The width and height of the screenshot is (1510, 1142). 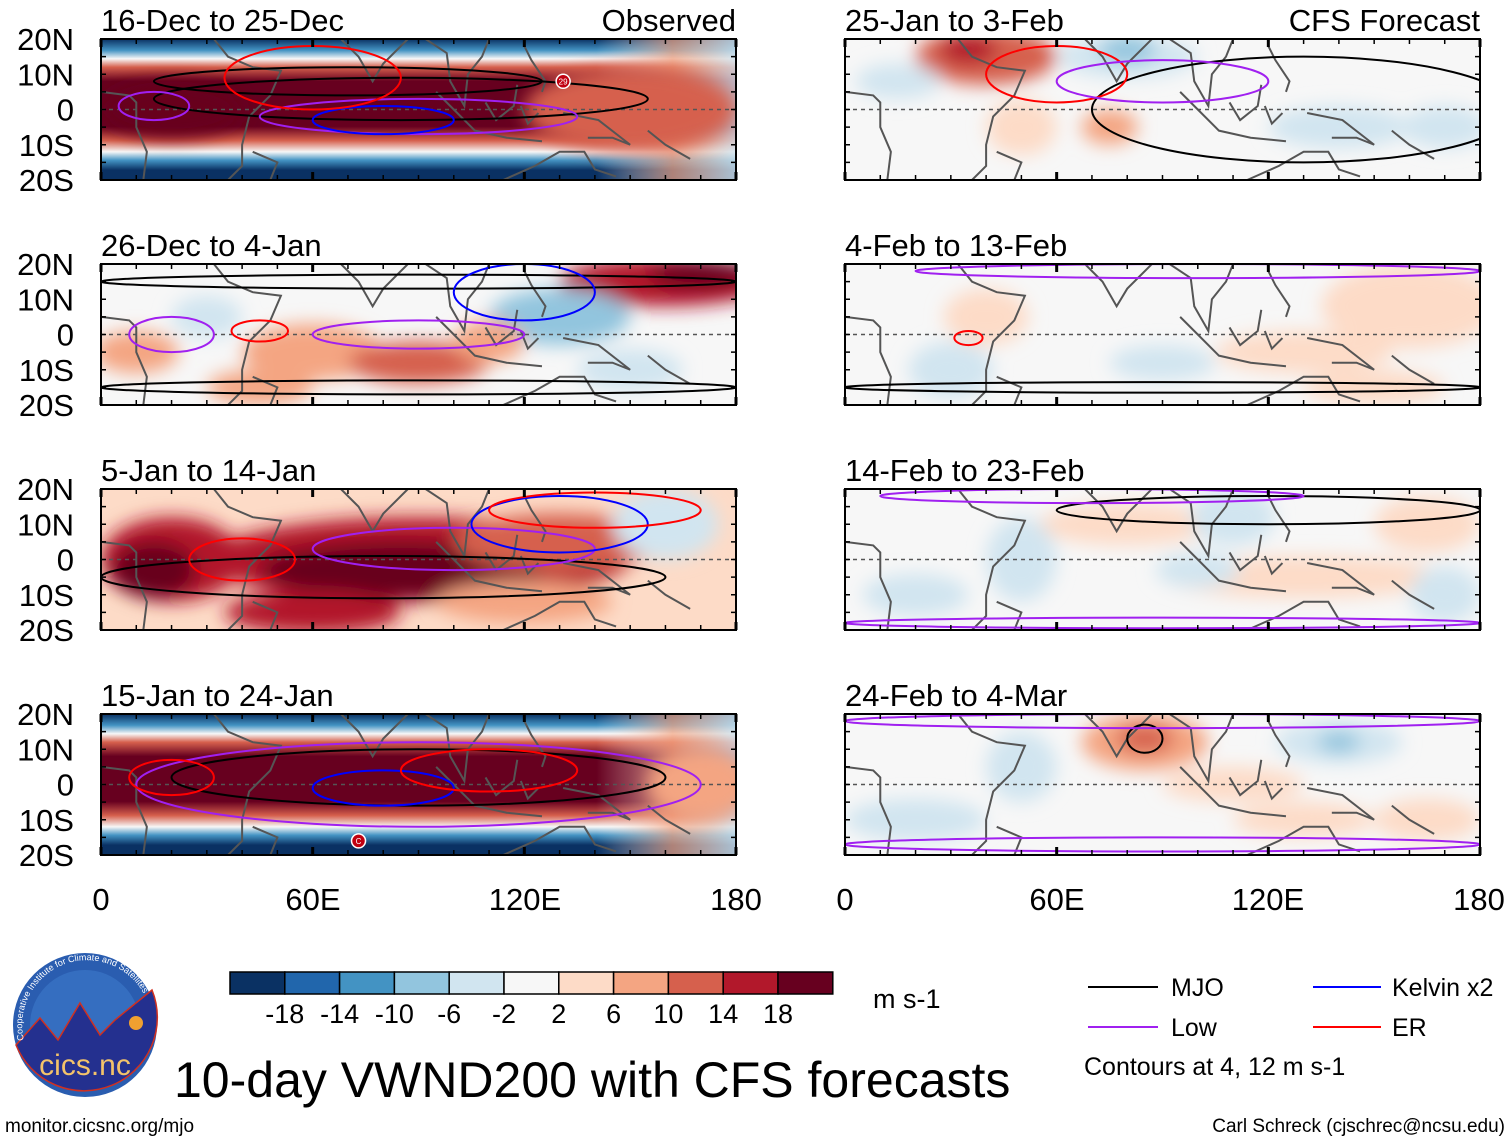 What do you see at coordinates (563, 81) in the screenshot?
I see `storm-marker-icon` at bounding box center [563, 81].